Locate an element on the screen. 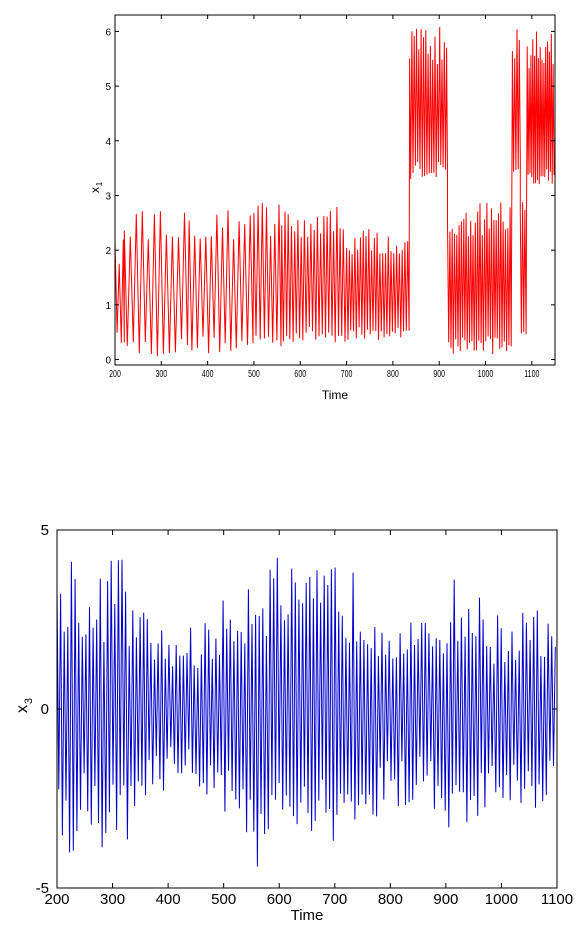 This screenshot has height=940, width=576. x1-y-axis-label-subscript: 1 is located at coordinates (99, 183).